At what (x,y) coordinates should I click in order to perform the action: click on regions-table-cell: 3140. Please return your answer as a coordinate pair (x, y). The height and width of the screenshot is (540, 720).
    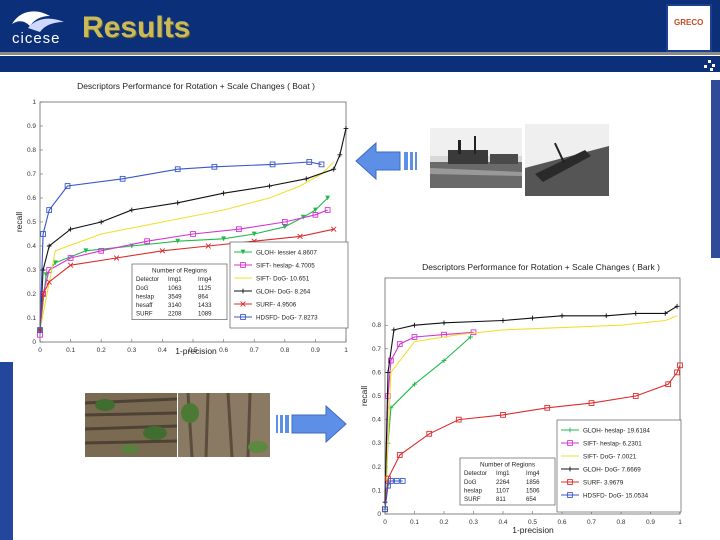
    Looking at the image, I should click on (175, 305).